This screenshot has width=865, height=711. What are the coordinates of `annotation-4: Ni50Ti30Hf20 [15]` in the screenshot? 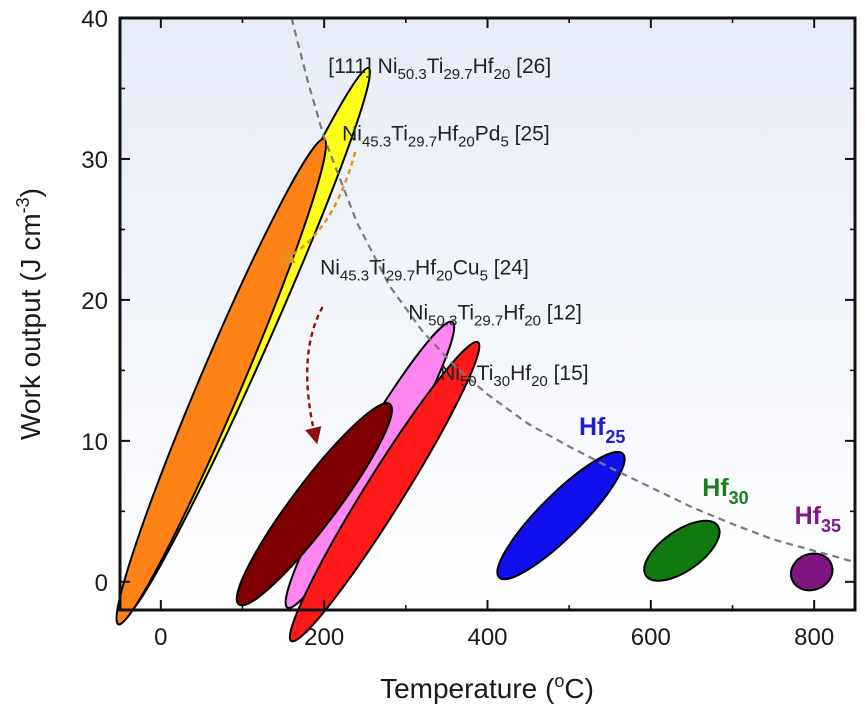 It's located at (514, 376).